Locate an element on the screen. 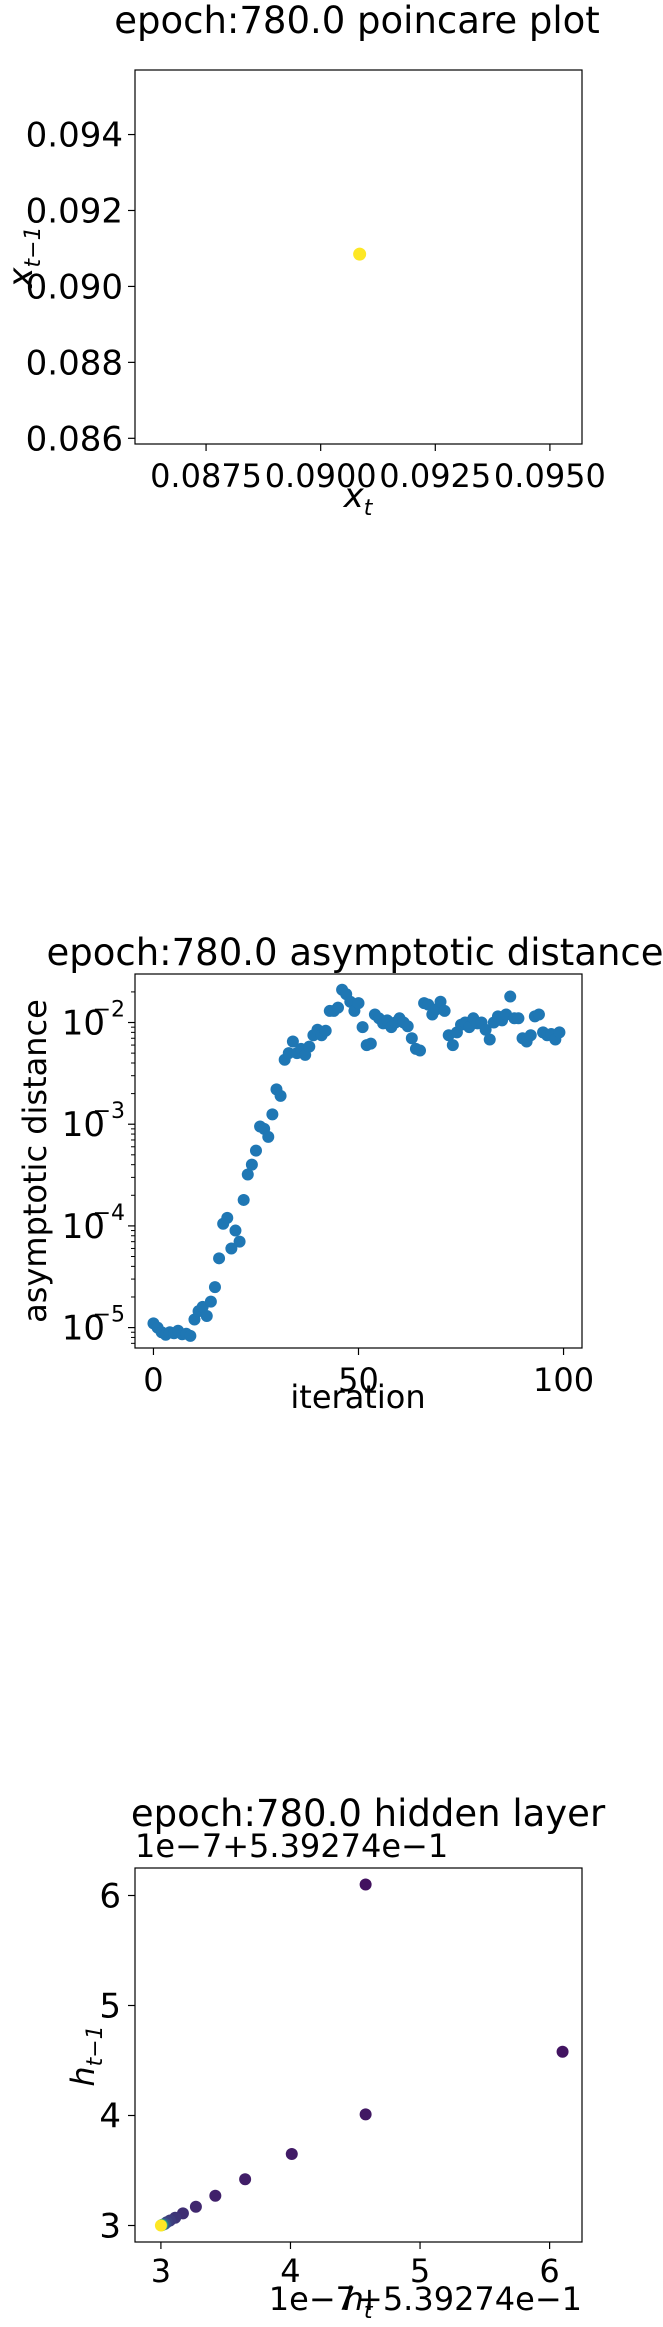 The width and height of the screenshot is (663, 2327). y-tick-label: 3 is located at coordinates (110, 2227).